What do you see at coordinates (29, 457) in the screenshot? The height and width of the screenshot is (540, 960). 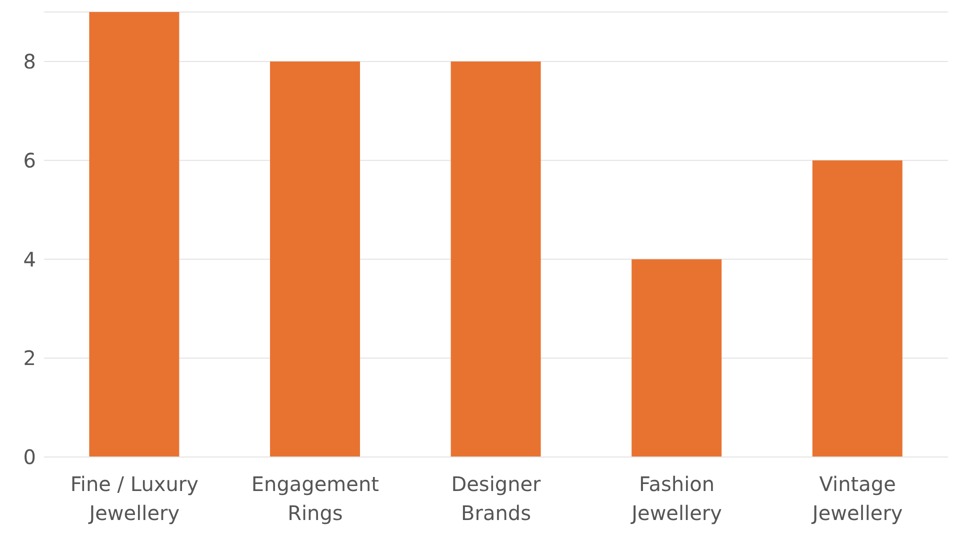 I see `y-tick-label: 0` at bounding box center [29, 457].